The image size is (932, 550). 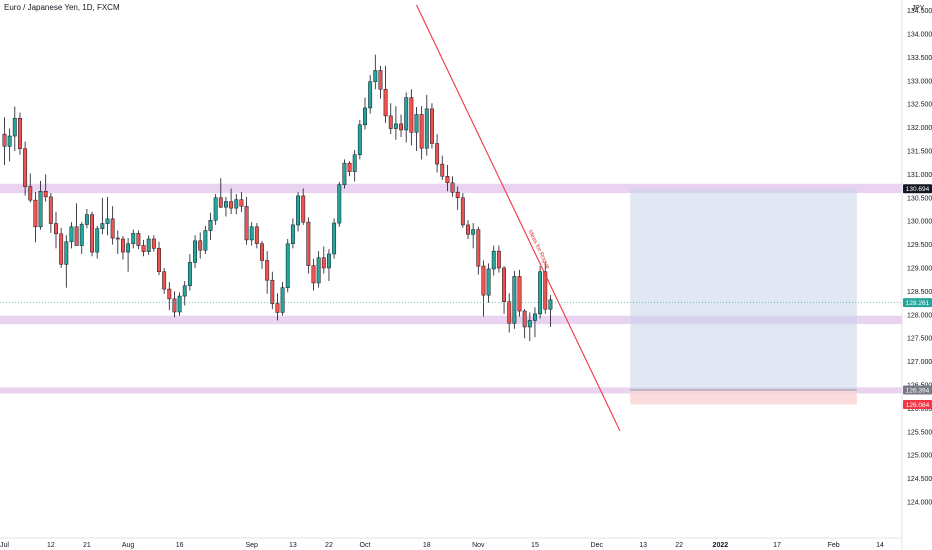 I want to click on y-tick-label: 128.500, so click(x=919, y=292).